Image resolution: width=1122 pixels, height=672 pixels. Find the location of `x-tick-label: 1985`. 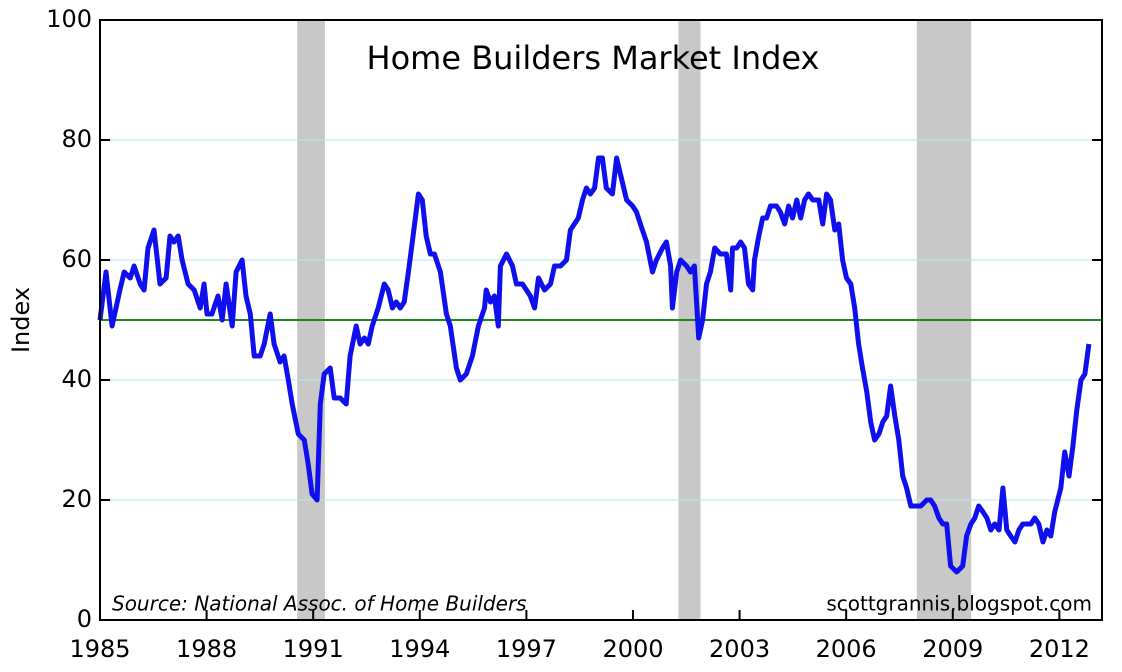

x-tick-label: 1985 is located at coordinates (99, 649).